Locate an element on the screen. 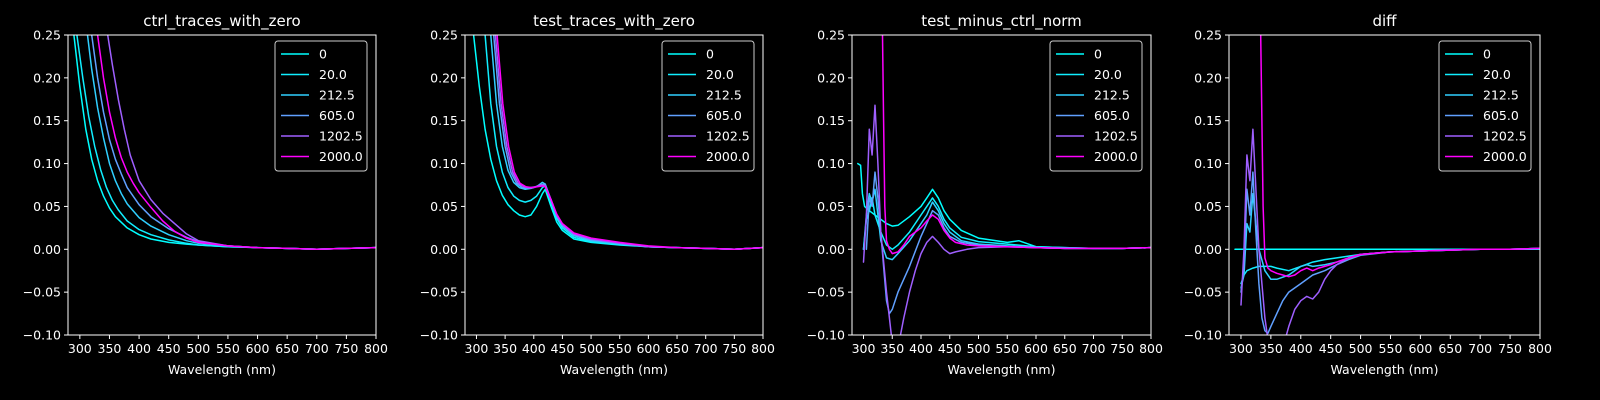 The height and width of the screenshot is (400, 1600). legend-label: 212.5 is located at coordinates (1112, 95).